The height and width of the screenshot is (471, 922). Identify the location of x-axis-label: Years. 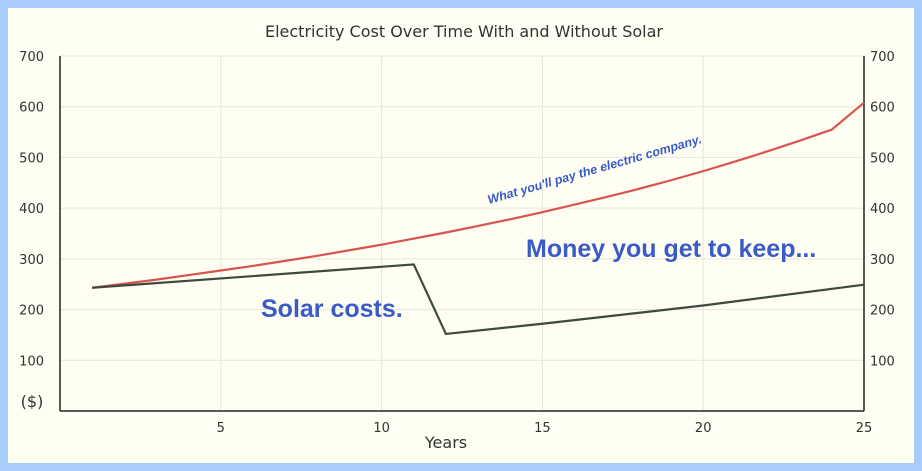
(445, 442).